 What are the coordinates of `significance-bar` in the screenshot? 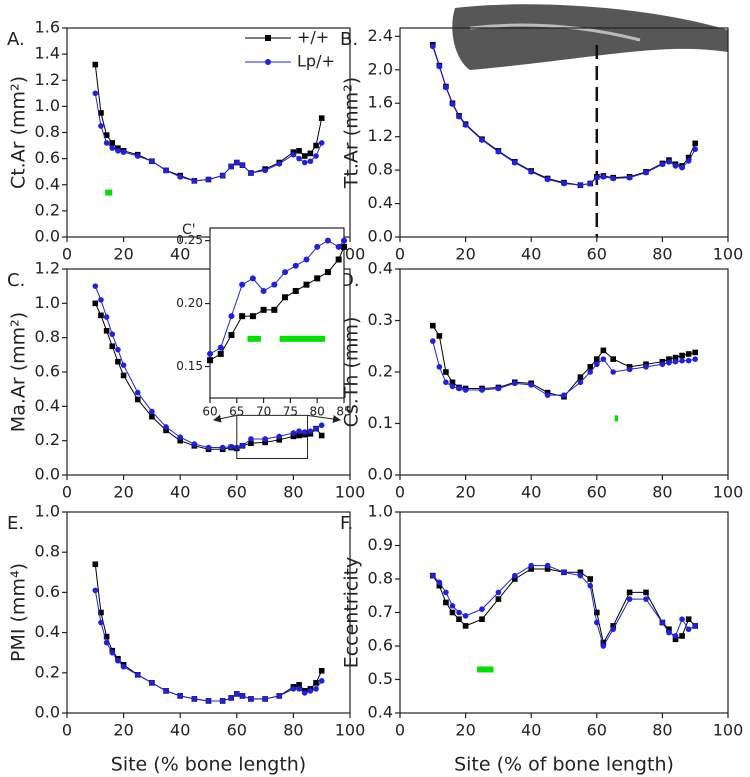 It's located at (302, 338).